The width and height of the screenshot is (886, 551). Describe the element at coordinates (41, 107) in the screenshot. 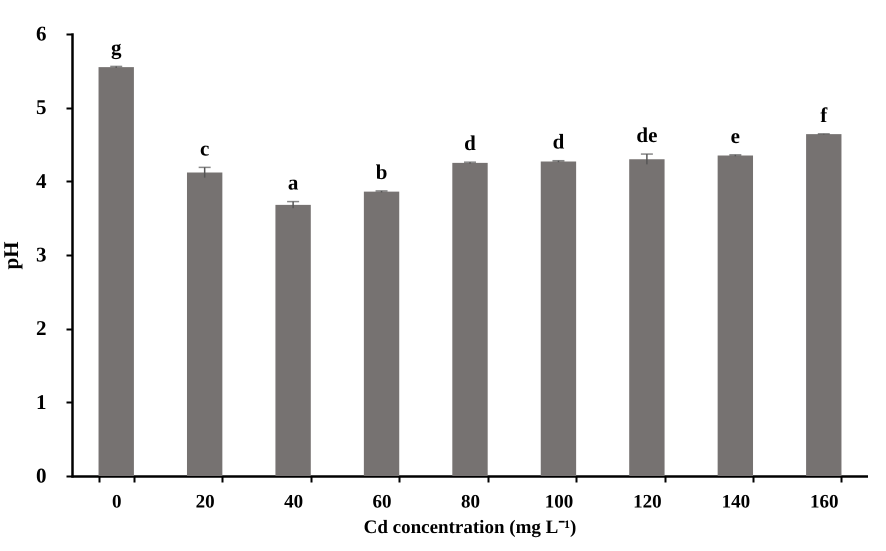

I see `y-tick-label: 5` at that location.